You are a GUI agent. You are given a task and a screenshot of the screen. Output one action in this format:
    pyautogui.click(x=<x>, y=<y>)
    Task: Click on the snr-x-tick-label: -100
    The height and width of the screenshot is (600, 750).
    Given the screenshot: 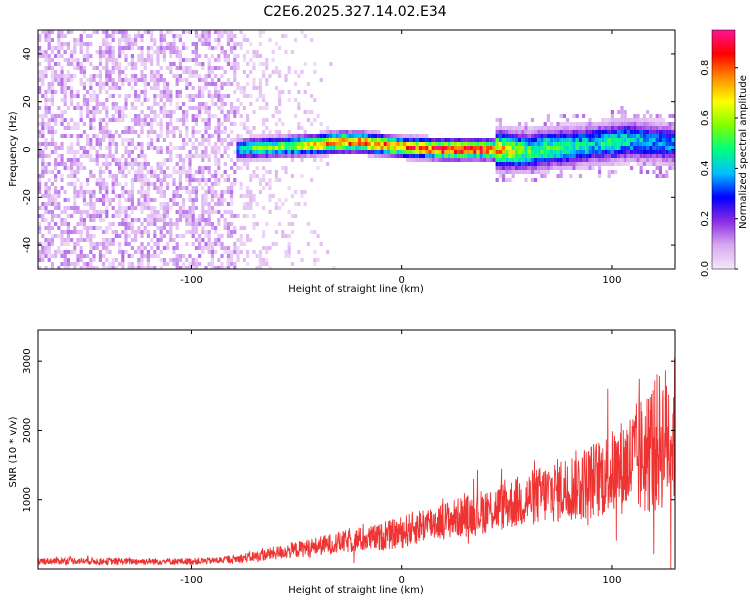 What is the action you would take?
    pyautogui.click(x=191, y=580)
    